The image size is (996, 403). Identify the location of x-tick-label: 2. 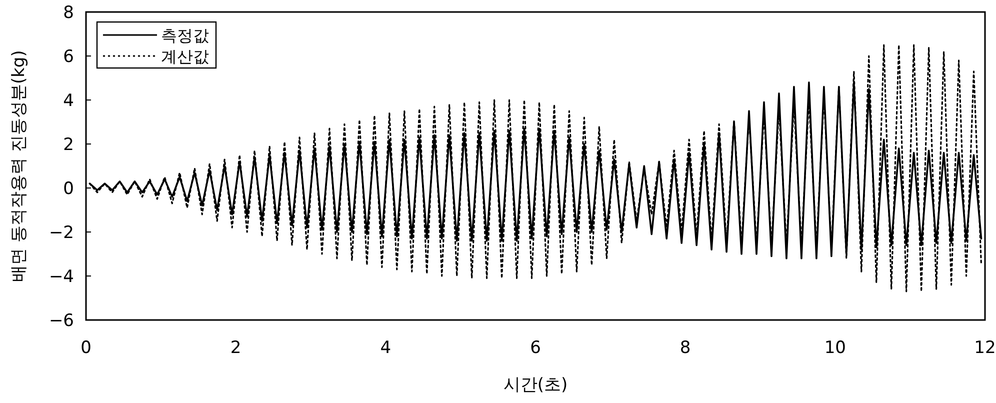
(236, 348).